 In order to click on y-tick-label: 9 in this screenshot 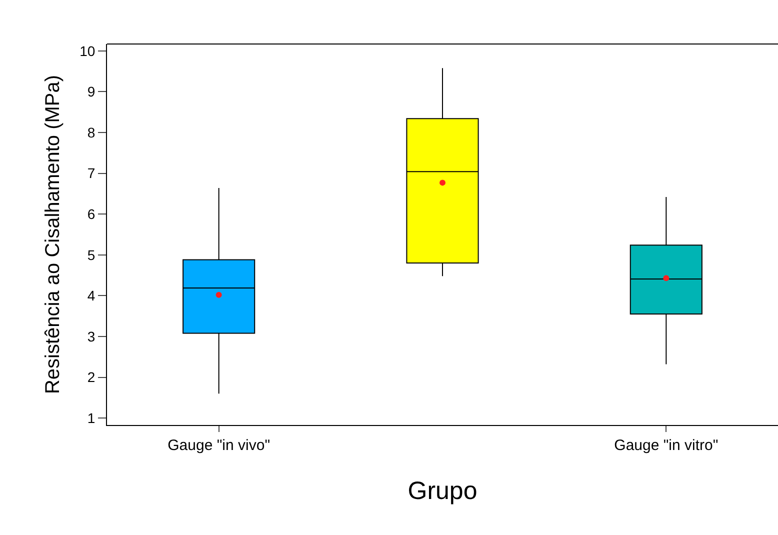, I will do `click(91, 92)`.